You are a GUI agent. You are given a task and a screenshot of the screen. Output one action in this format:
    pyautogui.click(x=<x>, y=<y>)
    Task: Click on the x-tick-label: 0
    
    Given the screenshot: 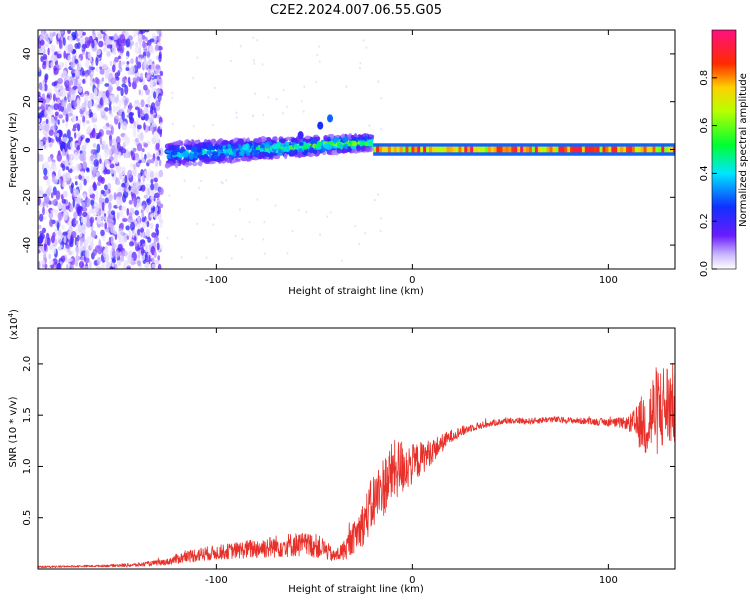 What is the action you would take?
    pyautogui.click(x=412, y=280)
    